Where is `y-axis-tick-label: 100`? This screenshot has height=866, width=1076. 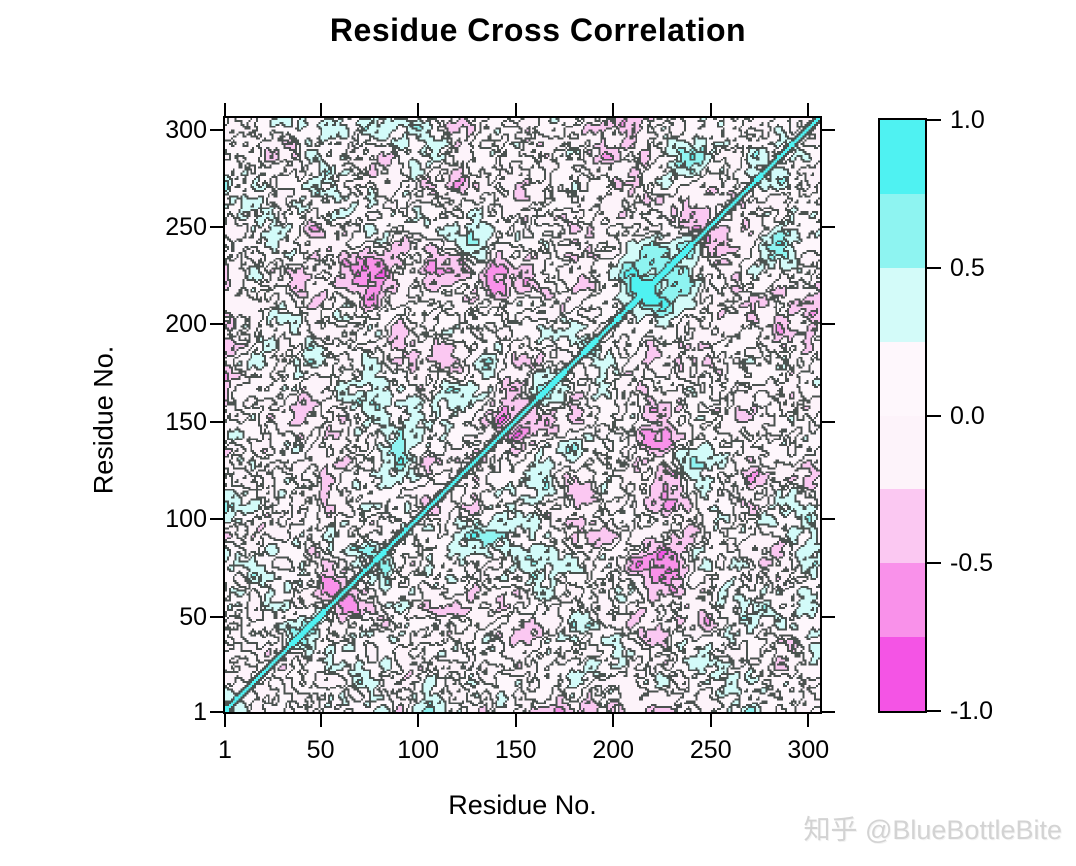
y-axis-tick-label: 100 is located at coordinates (186, 519).